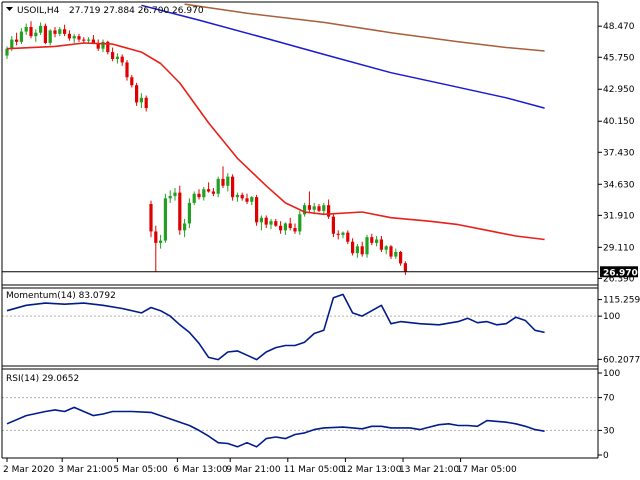 The height and width of the screenshot is (480, 640). What do you see at coordinates (38, 11) in the screenshot?
I see `symbol-label: USOIL,H4` at bounding box center [38, 11].